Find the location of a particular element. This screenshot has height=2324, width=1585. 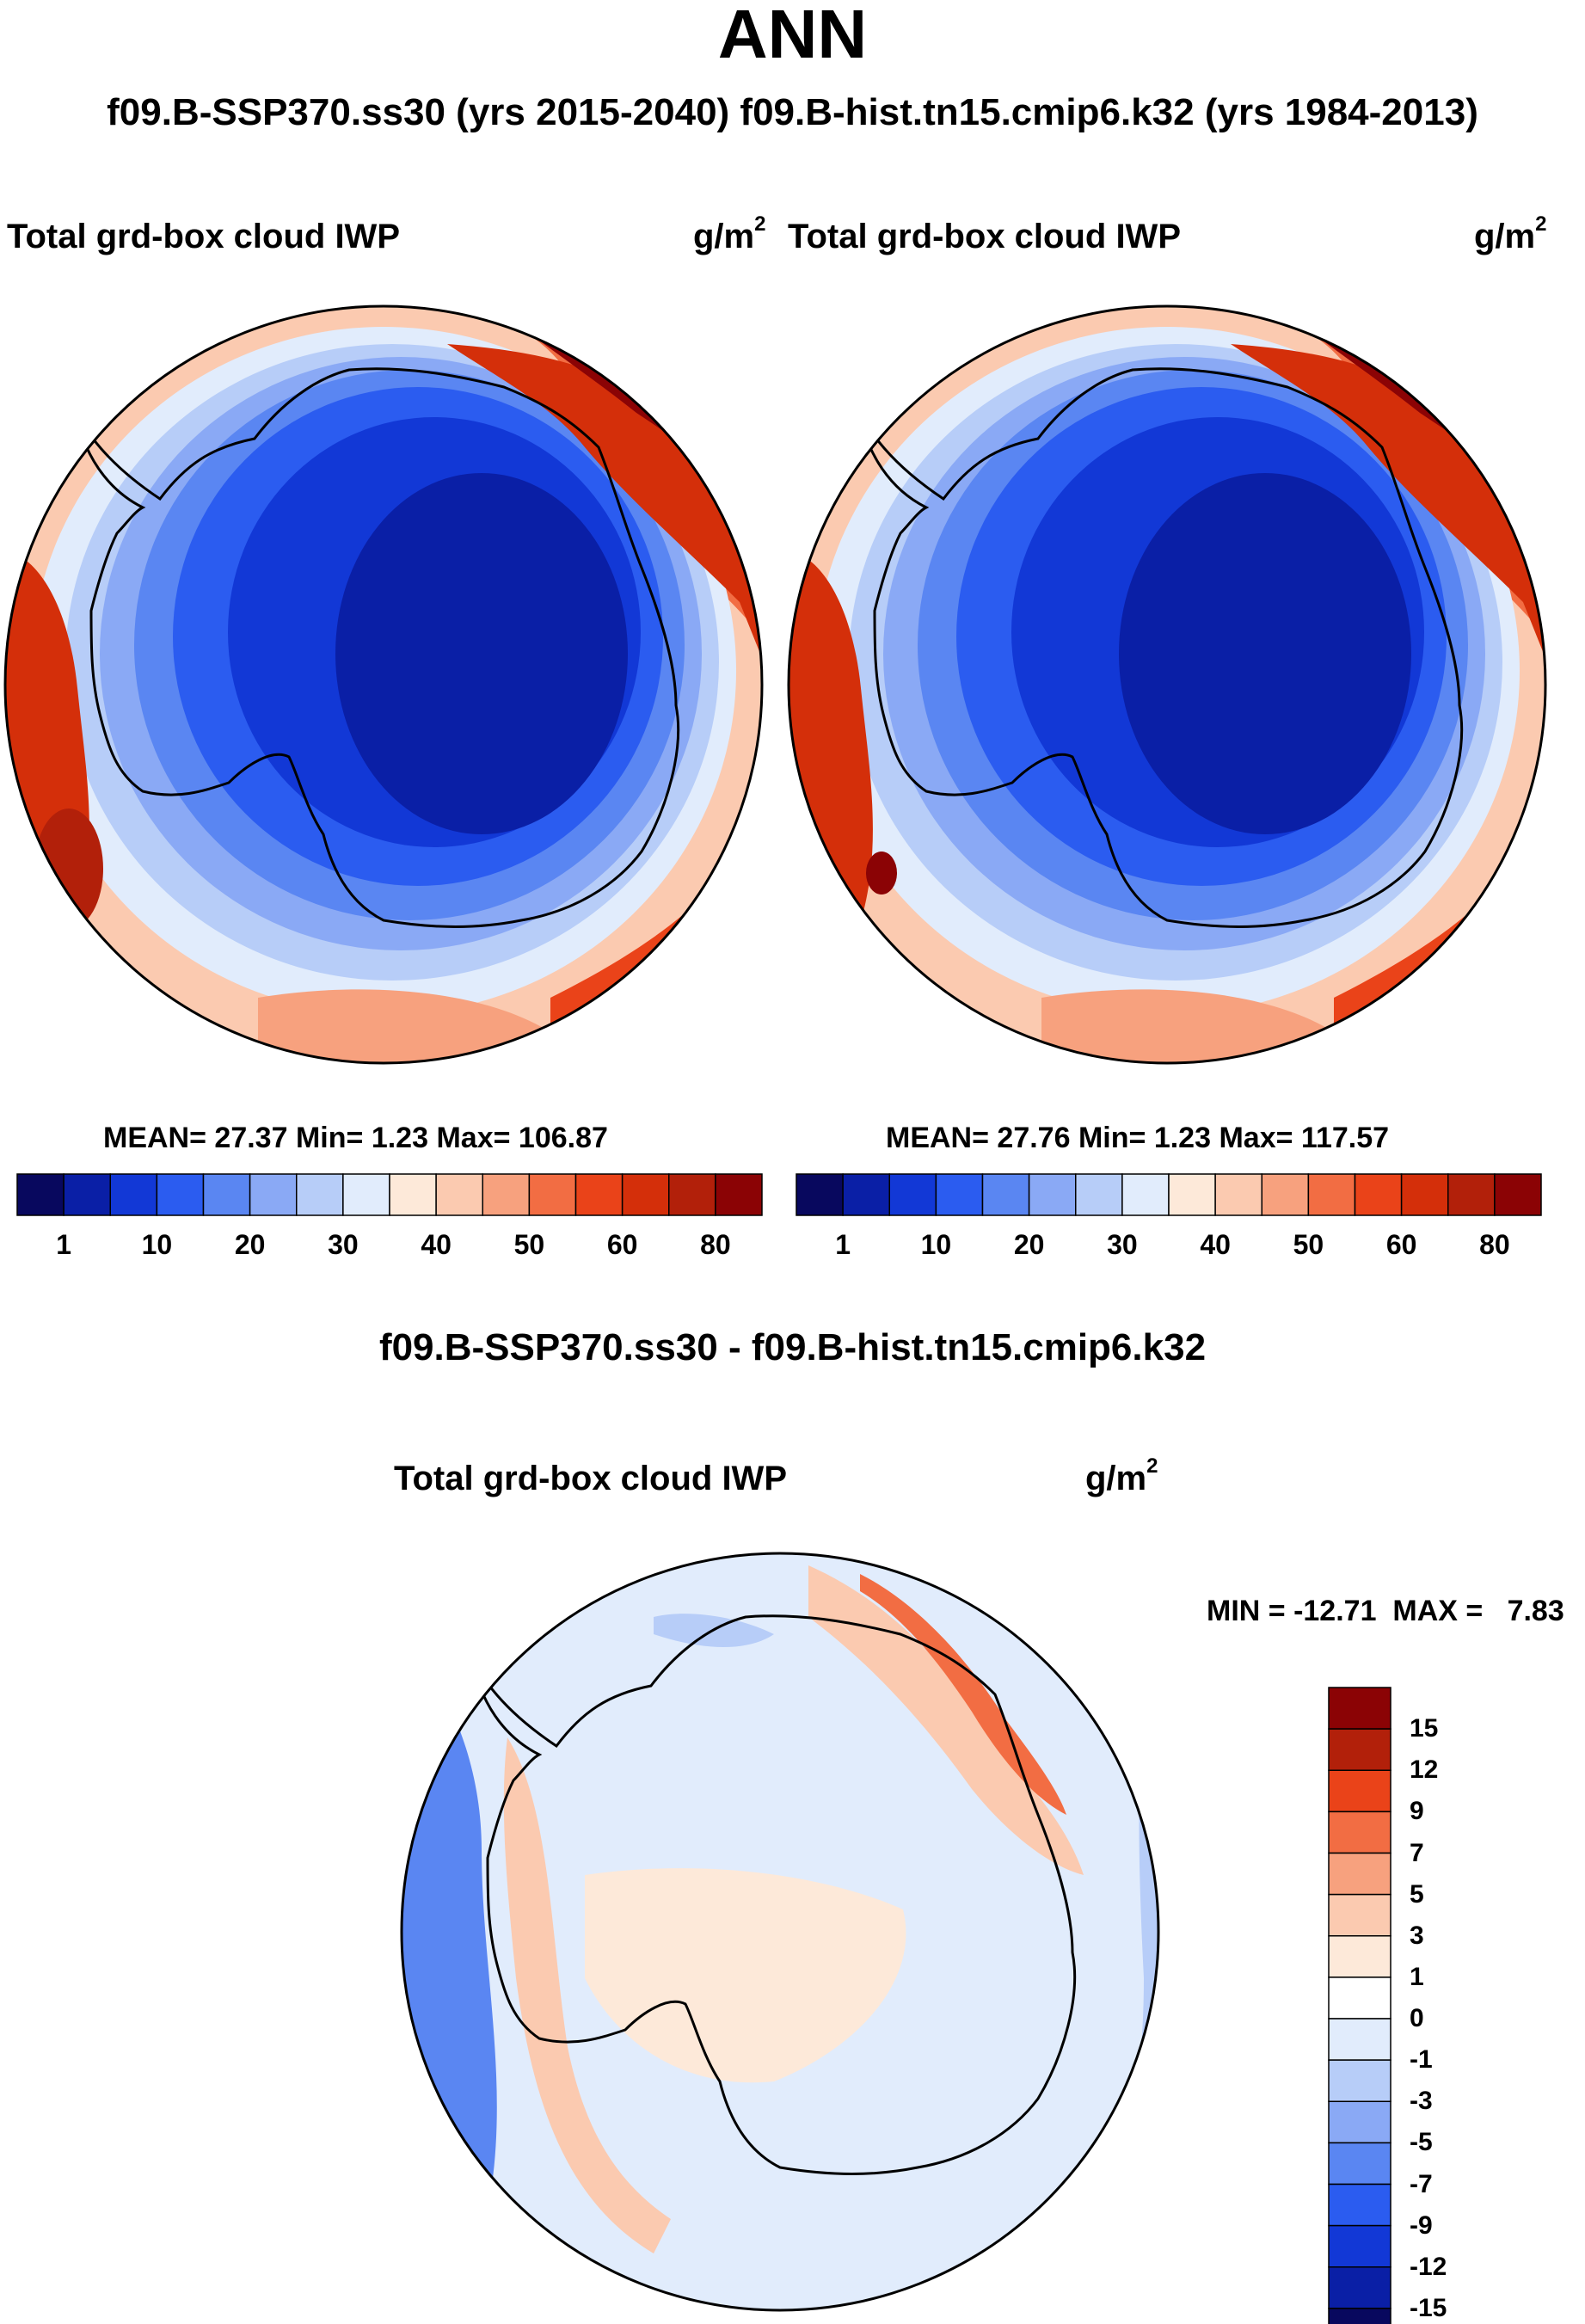

left-panel-stats: MEAN= 27.37 Min= 1.23 Max= 106.87 is located at coordinates (356, 1138).